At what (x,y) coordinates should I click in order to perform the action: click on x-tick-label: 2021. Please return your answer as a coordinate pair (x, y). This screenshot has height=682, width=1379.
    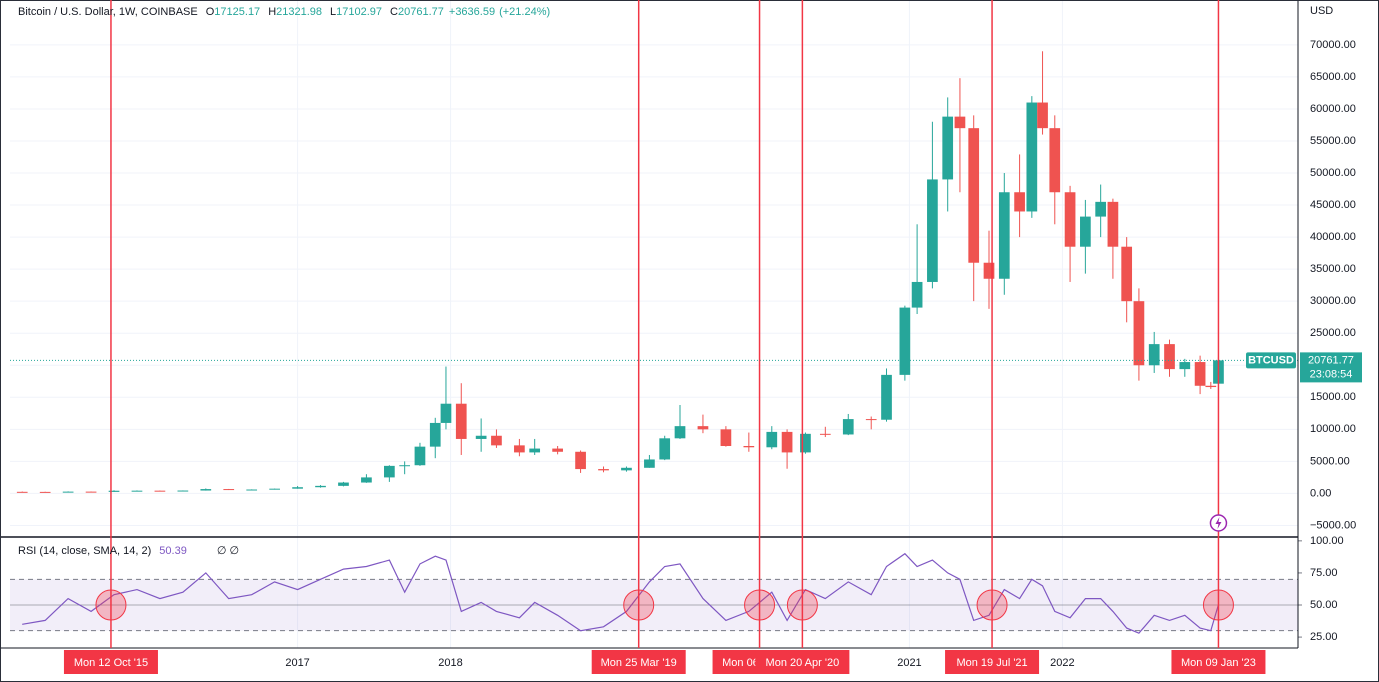
    Looking at the image, I should click on (909, 663).